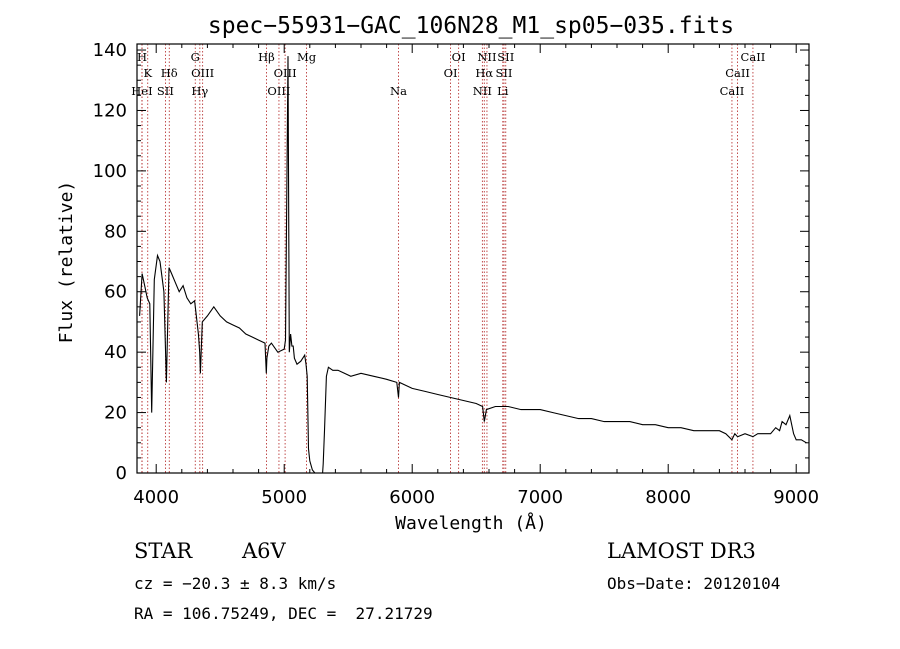  Describe the element at coordinates (115, 231) in the screenshot. I see `y-tick-label: 80` at that location.